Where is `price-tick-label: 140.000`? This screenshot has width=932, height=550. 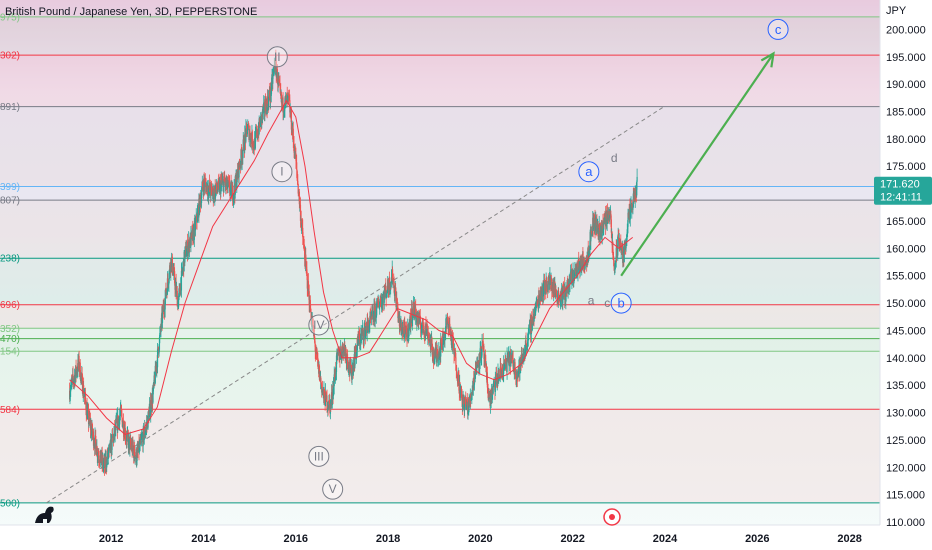
price-tick-label: 140.000 is located at coordinates (906, 359).